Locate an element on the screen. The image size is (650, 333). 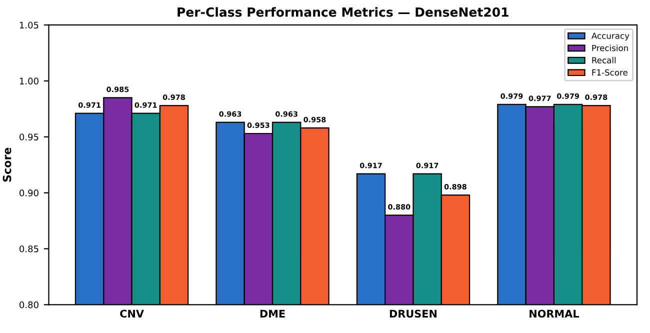
chart-title: Per-Class Performance Metrics — DenseNet201 is located at coordinates (343, 12).